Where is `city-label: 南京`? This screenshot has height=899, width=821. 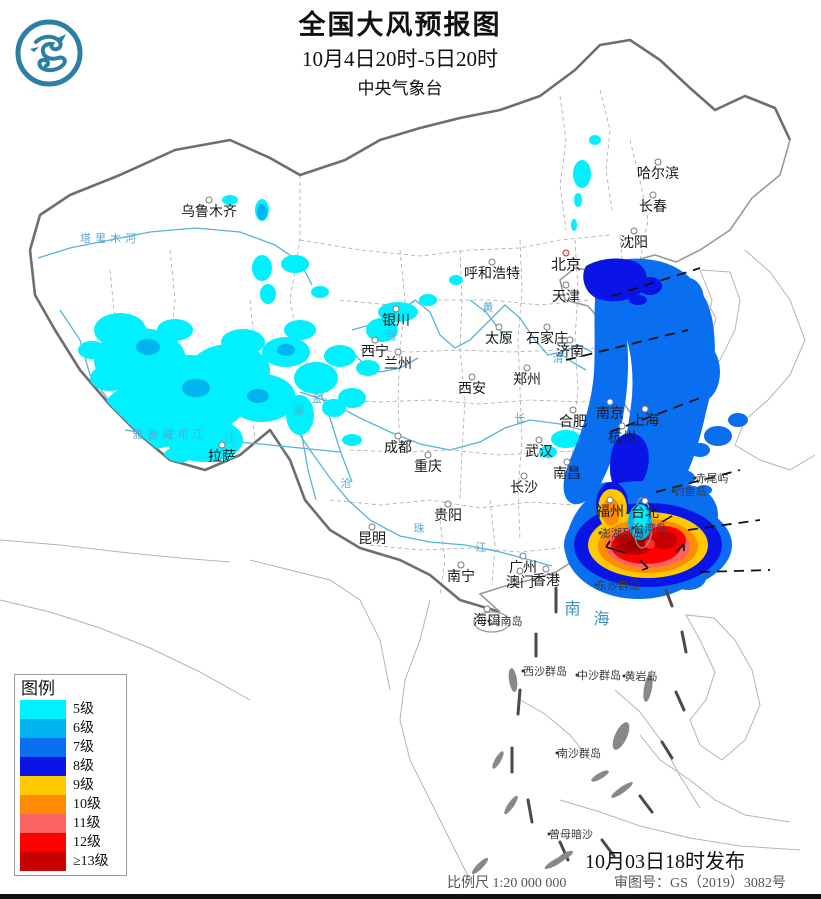 city-label: 南京 is located at coordinates (610, 414).